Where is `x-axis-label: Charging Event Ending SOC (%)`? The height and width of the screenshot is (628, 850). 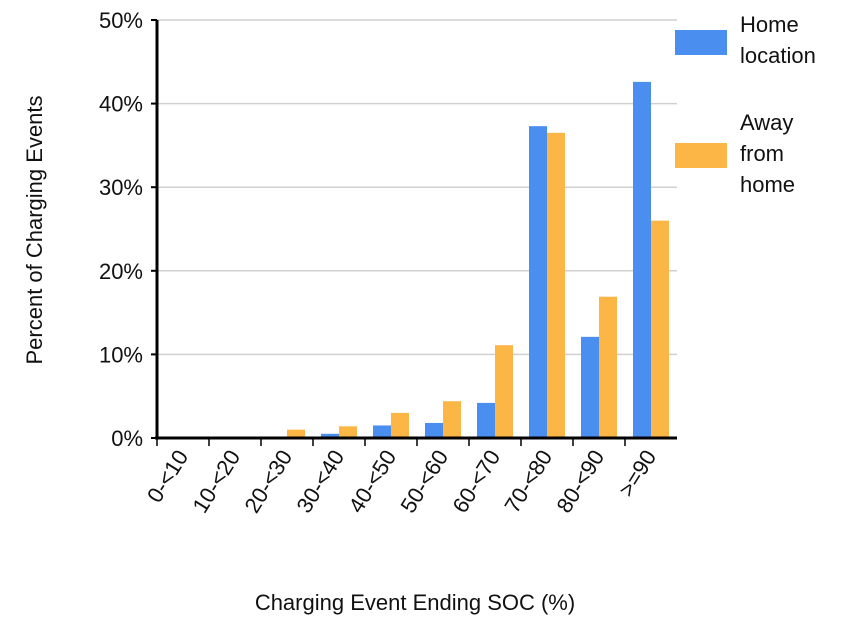 x-axis-label: Charging Event Ending SOC (%) is located at coordinates (415, 602).